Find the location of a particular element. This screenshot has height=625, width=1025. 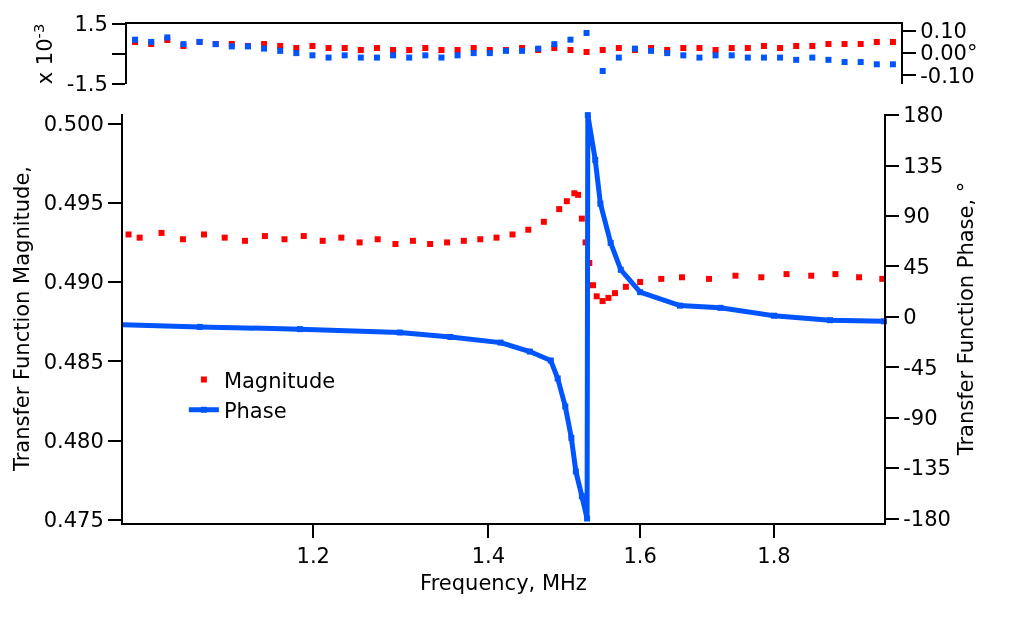

y-tick-label: 0.480 is located at coordinates (73, 440).